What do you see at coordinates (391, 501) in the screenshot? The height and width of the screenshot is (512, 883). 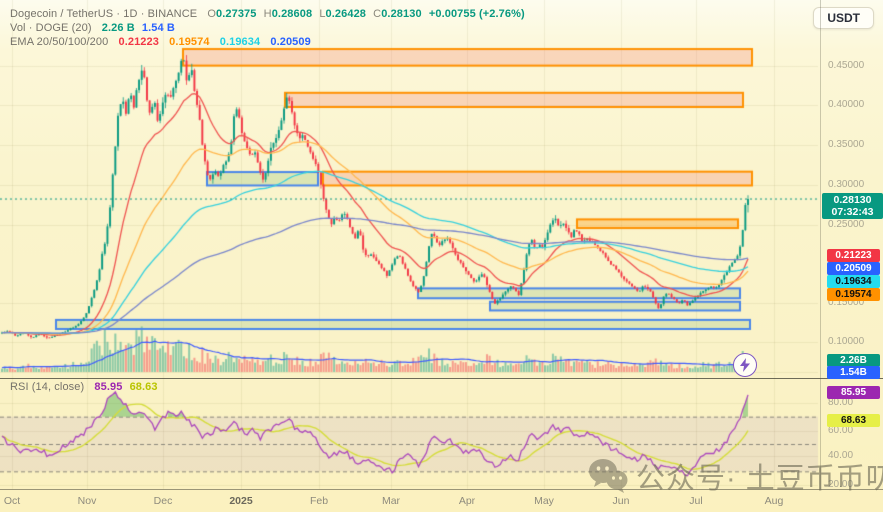 I see `time-tick-label: Mar` at bounding box center [391, 501].